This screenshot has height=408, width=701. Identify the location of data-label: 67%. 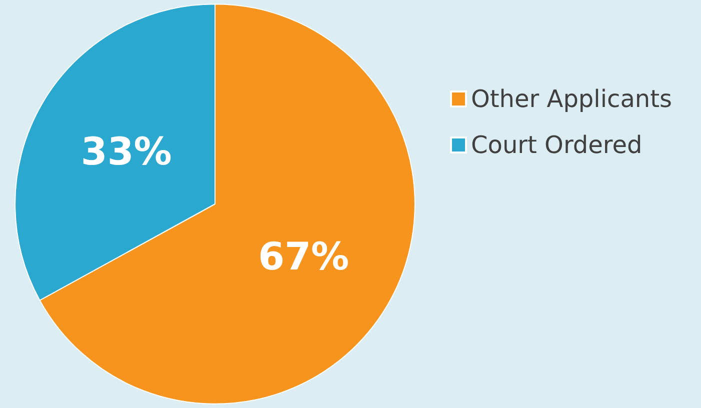
(304, 256).